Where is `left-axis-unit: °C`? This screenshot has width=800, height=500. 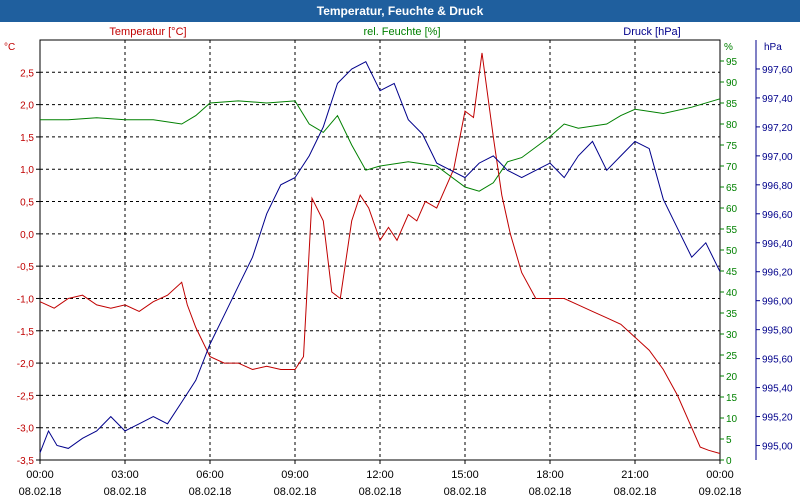
left-axis-unit: °C is located at coordinates (9, 47).